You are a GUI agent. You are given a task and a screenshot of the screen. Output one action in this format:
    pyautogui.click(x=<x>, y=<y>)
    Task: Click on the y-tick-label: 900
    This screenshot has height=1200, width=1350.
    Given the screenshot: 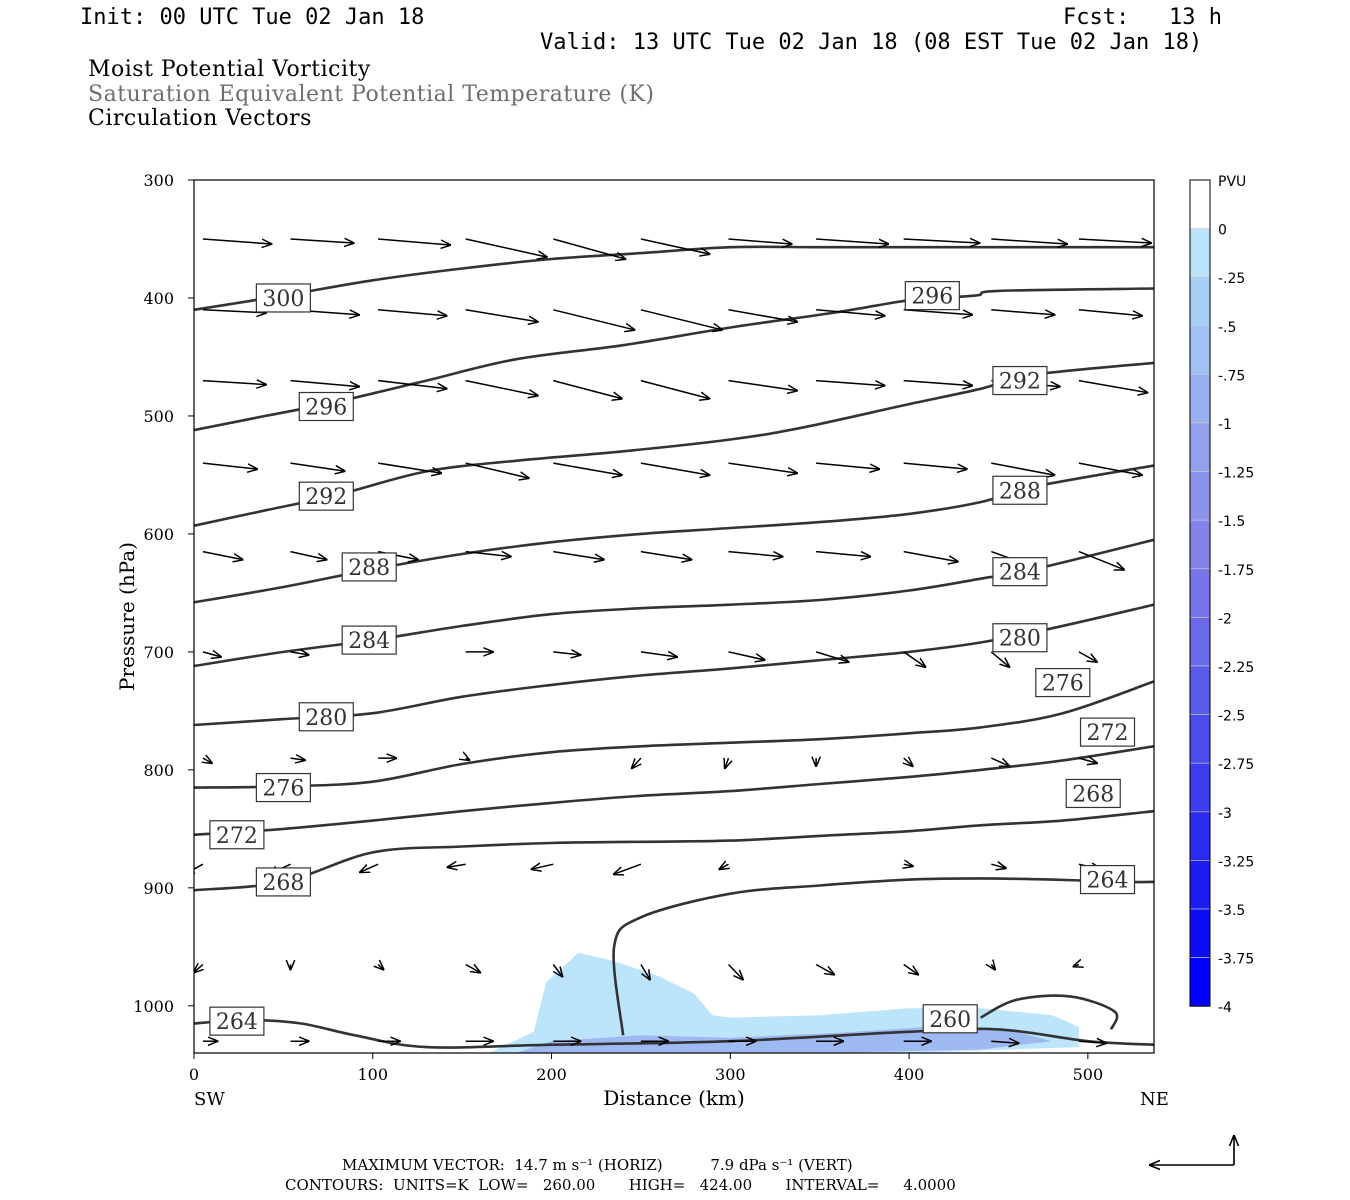 What is the action you would take?
    pyautogui.click(x=158, y=888)
    